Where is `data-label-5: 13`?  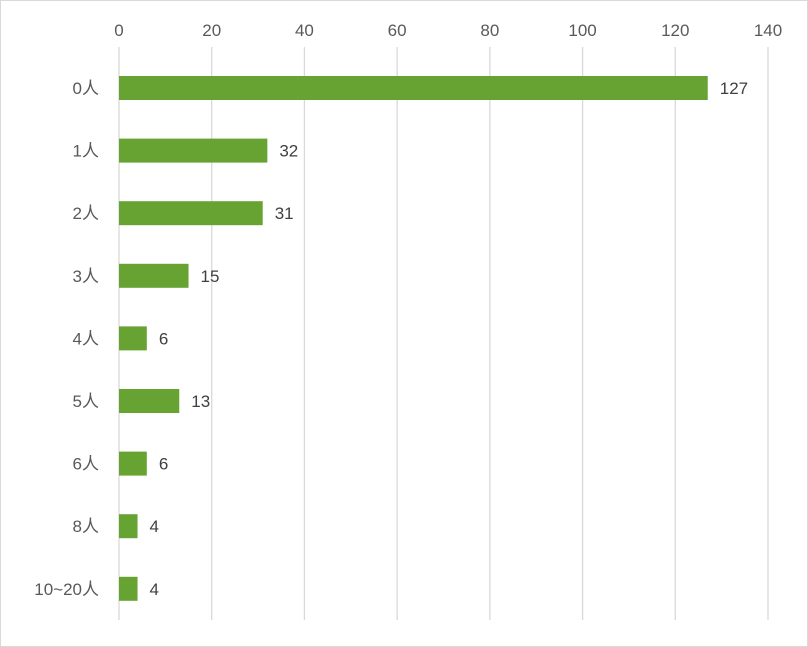
data-label-5: 13 is located at coordinates (200, 401).